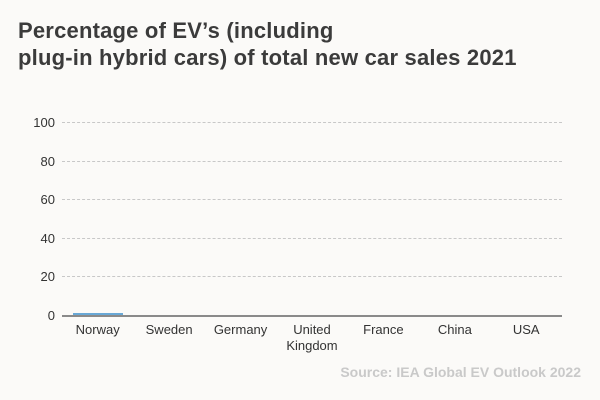  What do you see at coordinates (47, 238) in the screenshot?
I see `y-tick-label-40: 40` at bounding box center [47, 238].